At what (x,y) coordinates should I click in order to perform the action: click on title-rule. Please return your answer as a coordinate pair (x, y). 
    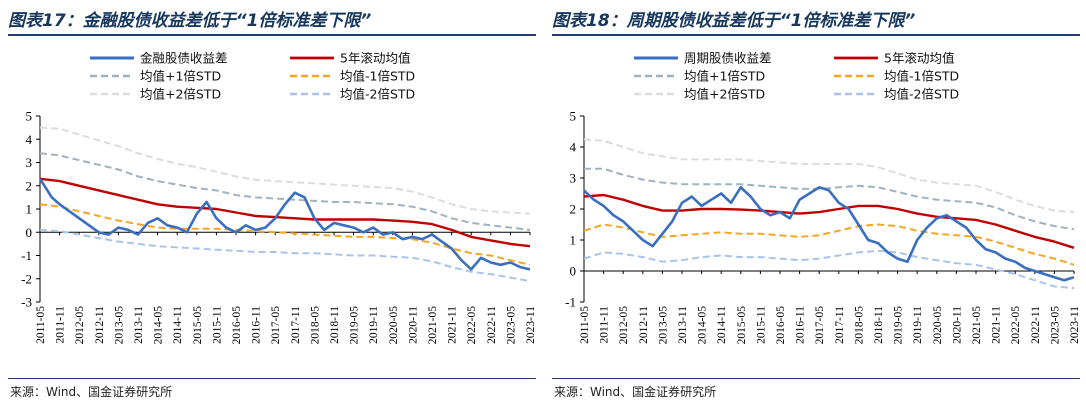
    Looking at the image, I should click on (816, 35).